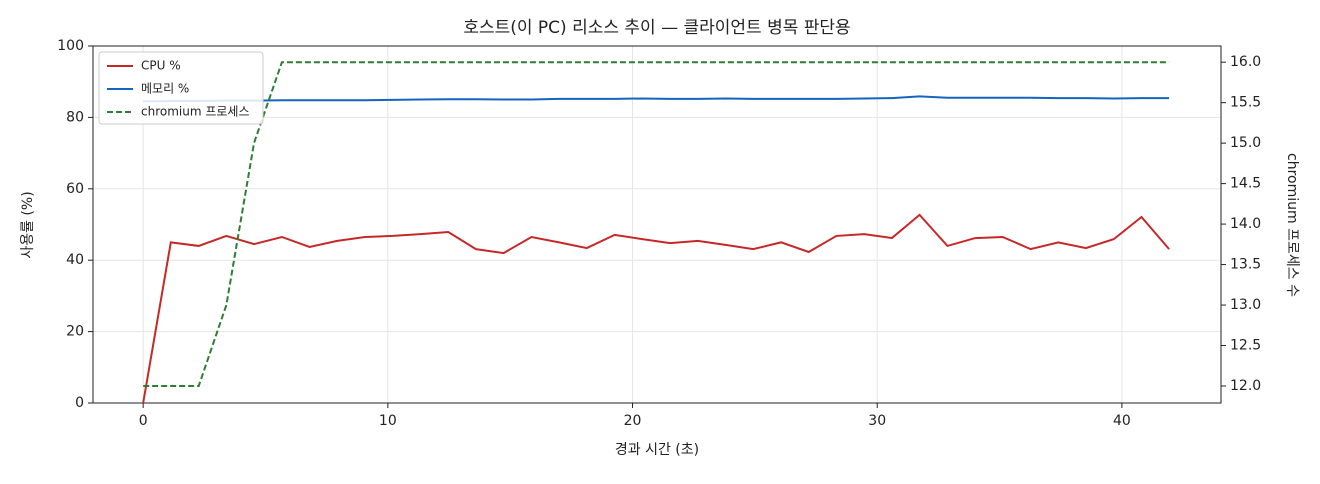 Image resolution: width=1320 pixels, height=484 pixels. What do you see at coordinates (1245, 143) in the screenshot?
I see `y2-tick-label: 15.0` at bounding box center [1245, 143].